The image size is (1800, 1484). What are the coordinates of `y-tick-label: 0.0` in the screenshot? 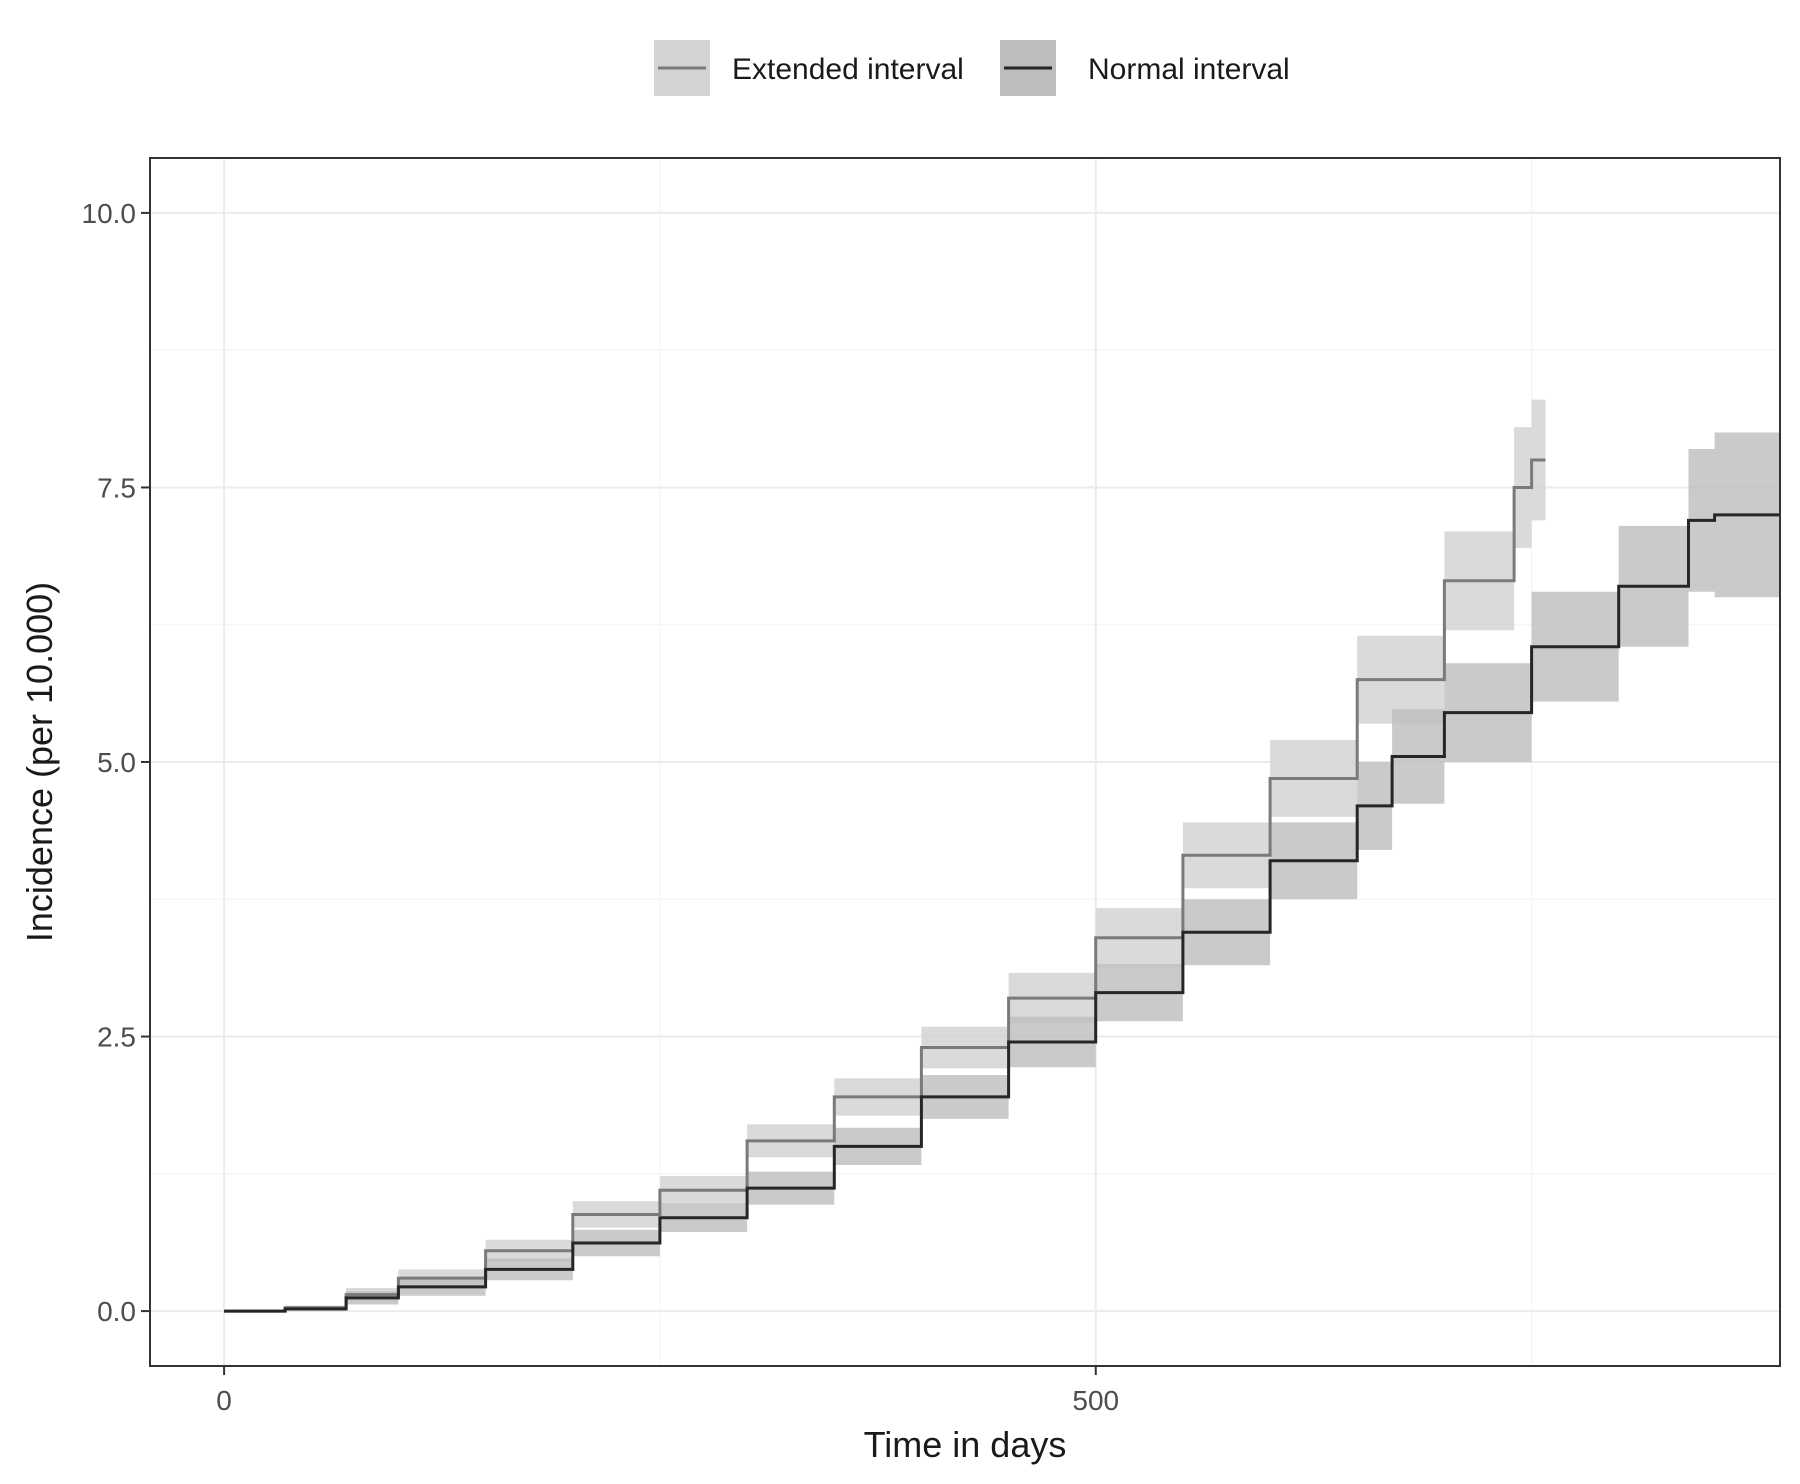 It's located at (116, 1311).